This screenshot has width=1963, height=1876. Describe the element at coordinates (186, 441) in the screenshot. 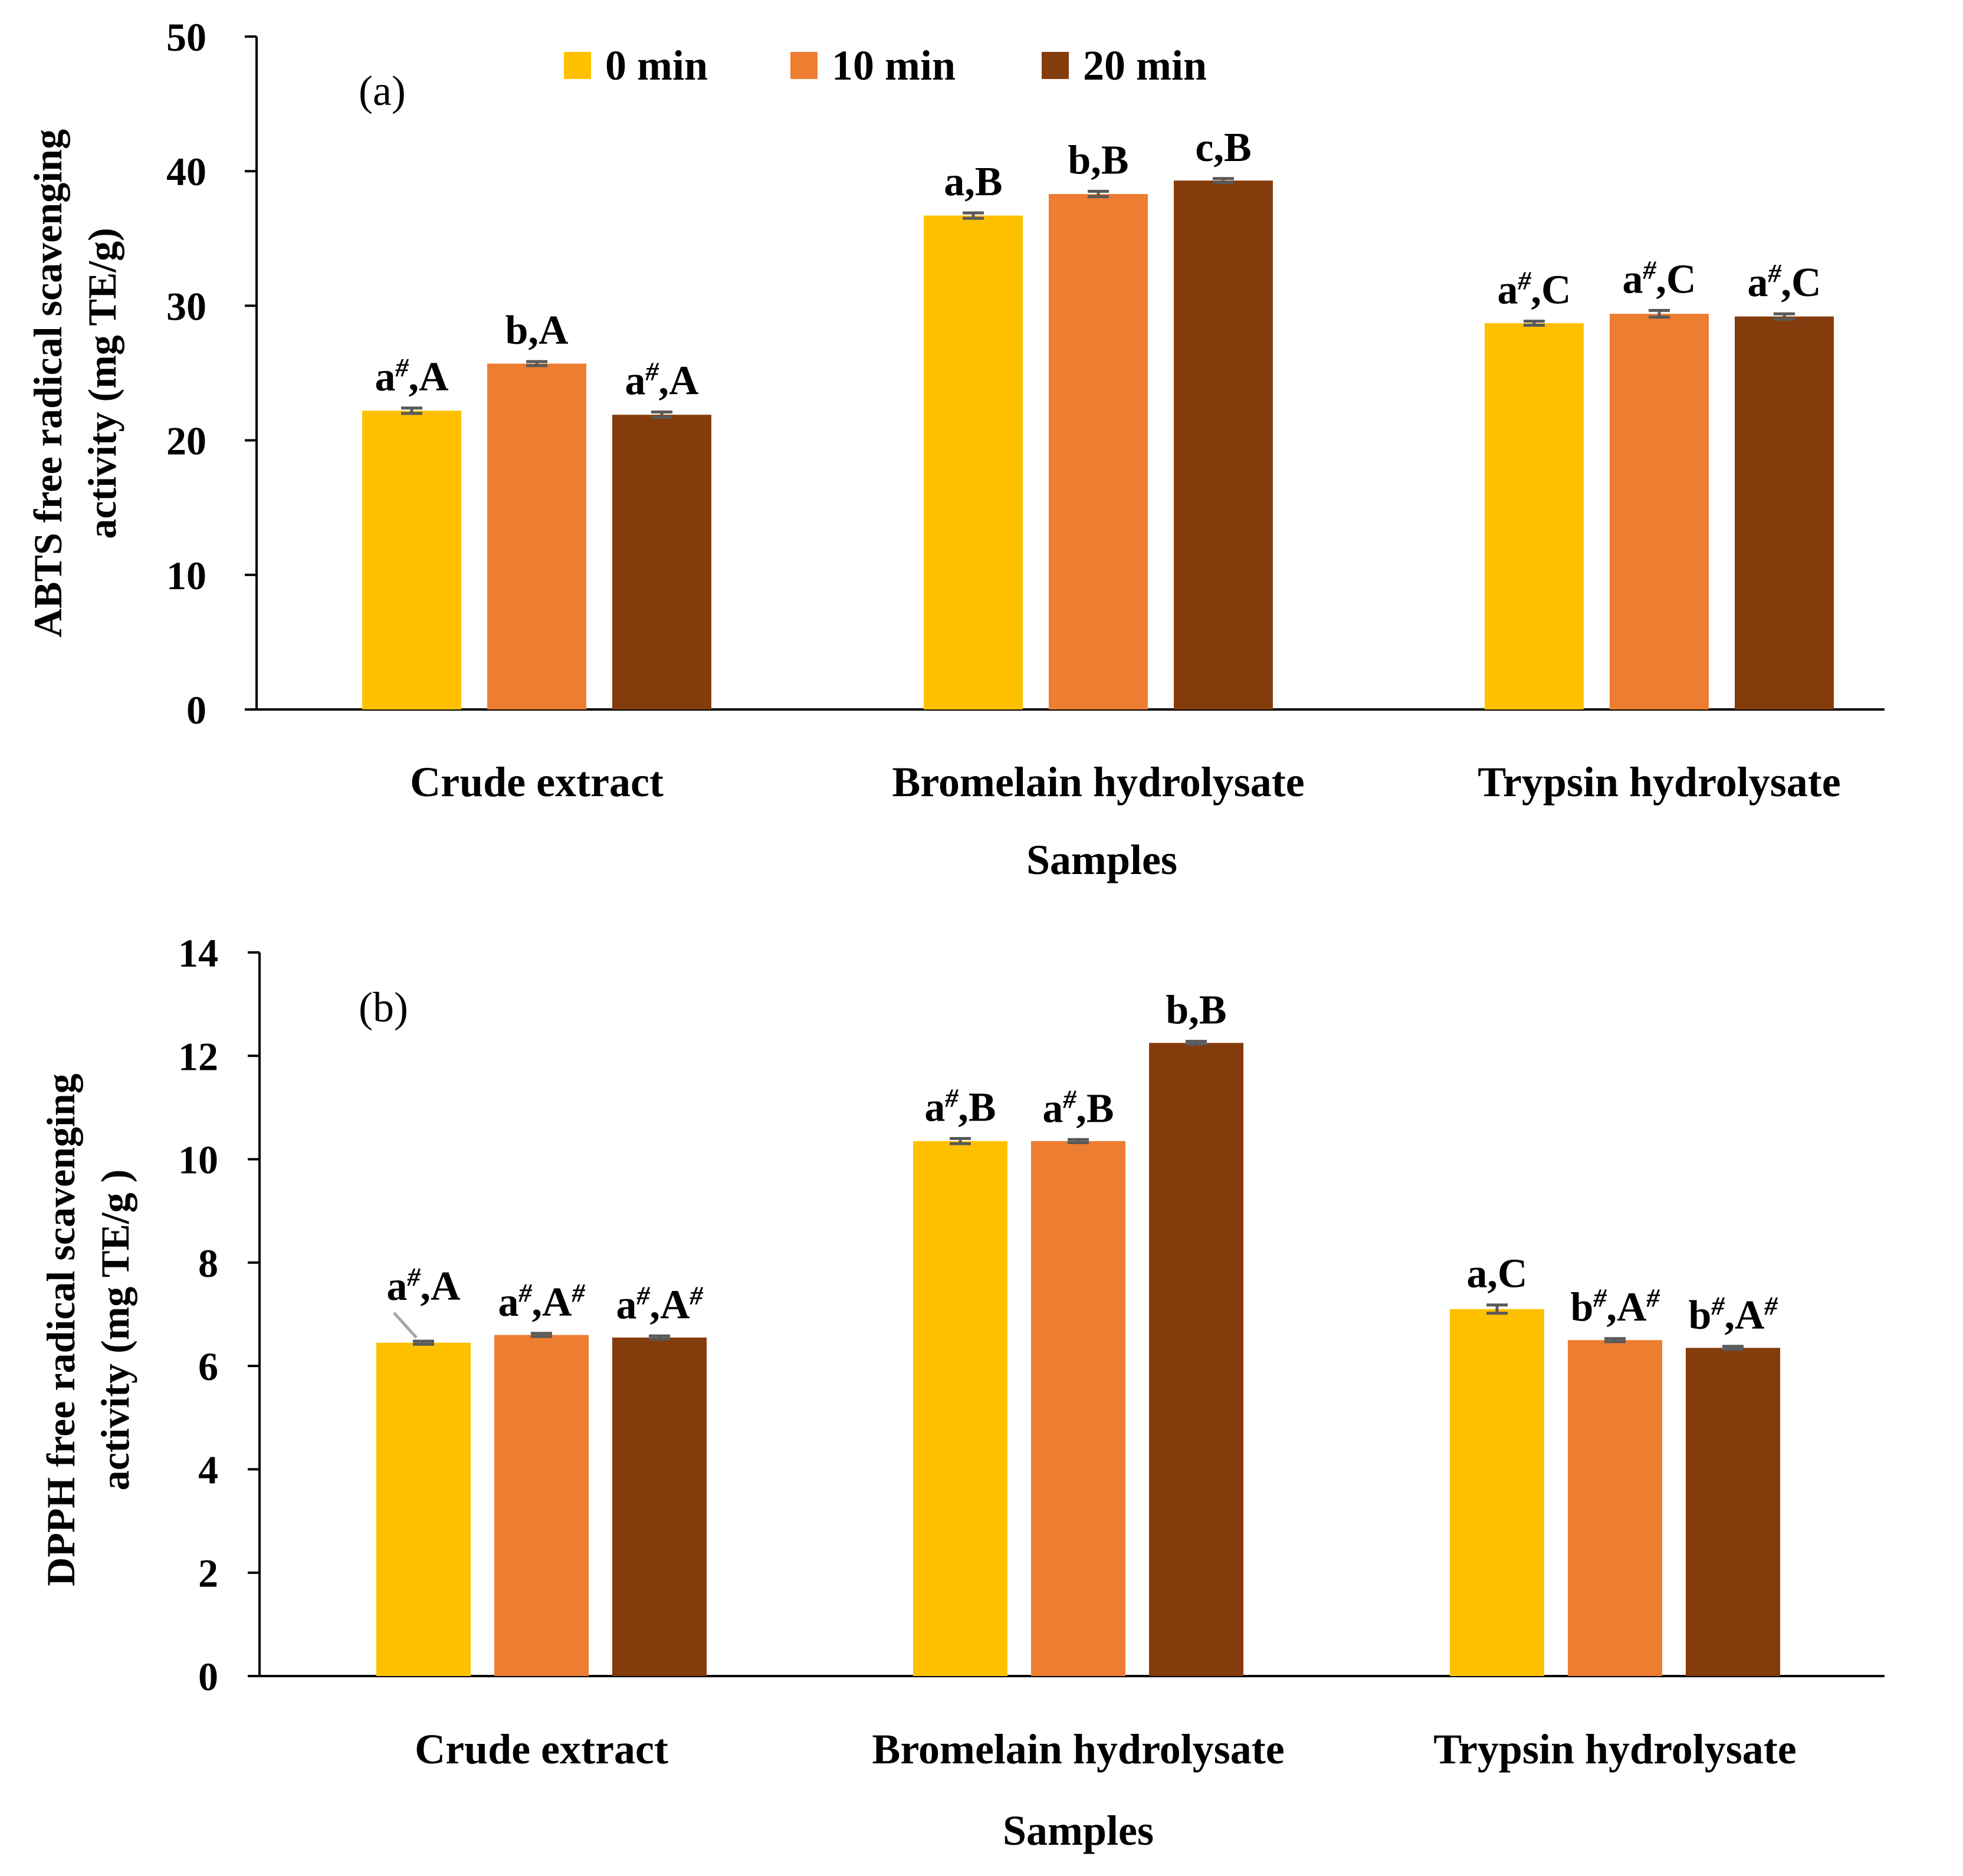

I see `y-tick-label-a: 20` at that location.